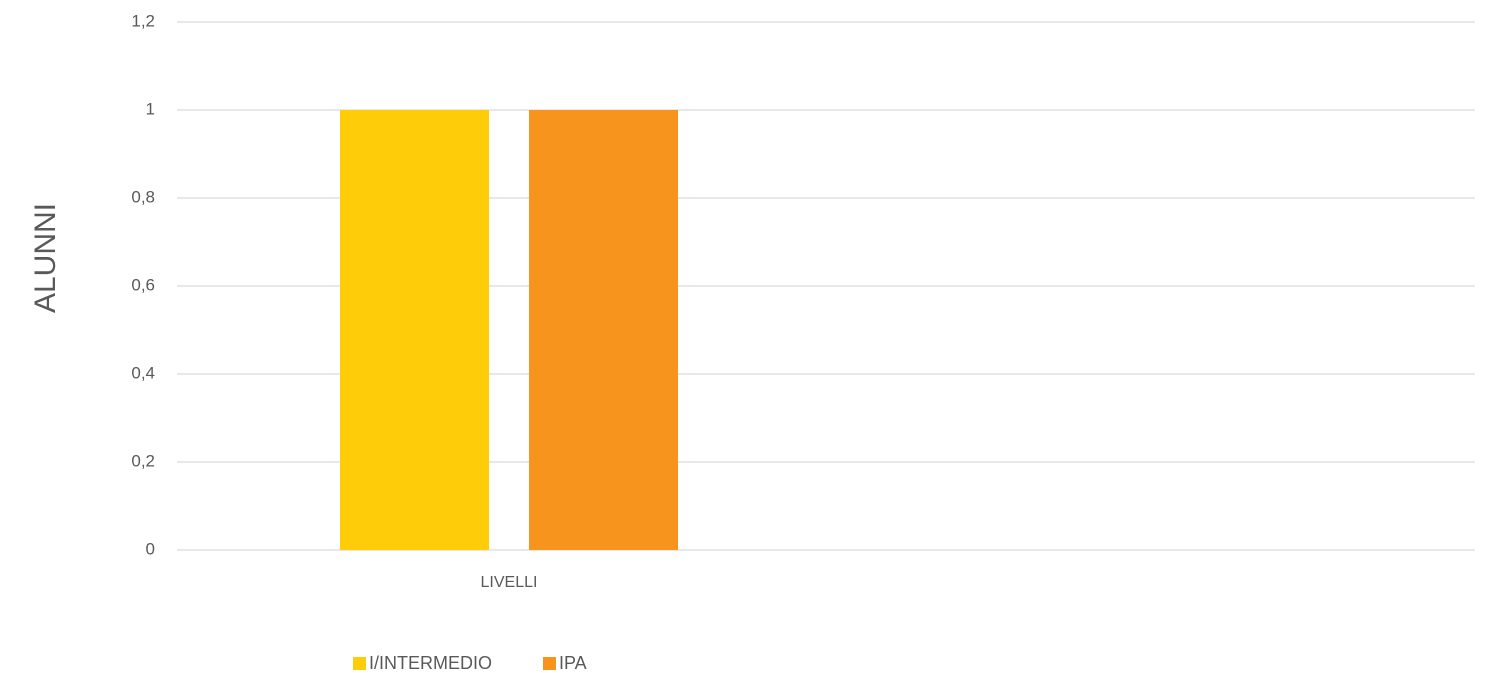 The image size is (1489, 673). Describe the element at coordinates (150, 108) in the screenshot. I see `y-tick-label: 1` at that location.